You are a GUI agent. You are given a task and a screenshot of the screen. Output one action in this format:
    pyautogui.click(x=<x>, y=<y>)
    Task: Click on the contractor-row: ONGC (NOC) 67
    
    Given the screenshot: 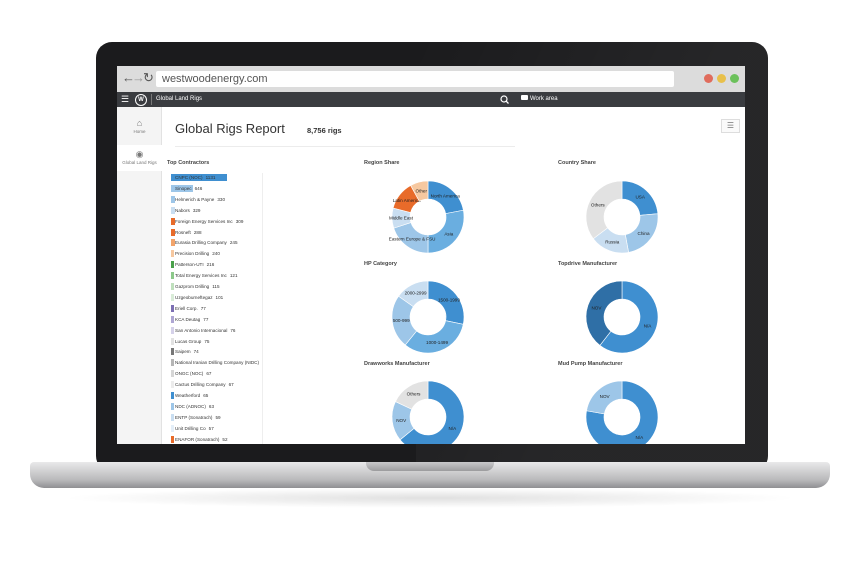 What is the action you would take?
    pyautogui.click(x=216, y=373)
    